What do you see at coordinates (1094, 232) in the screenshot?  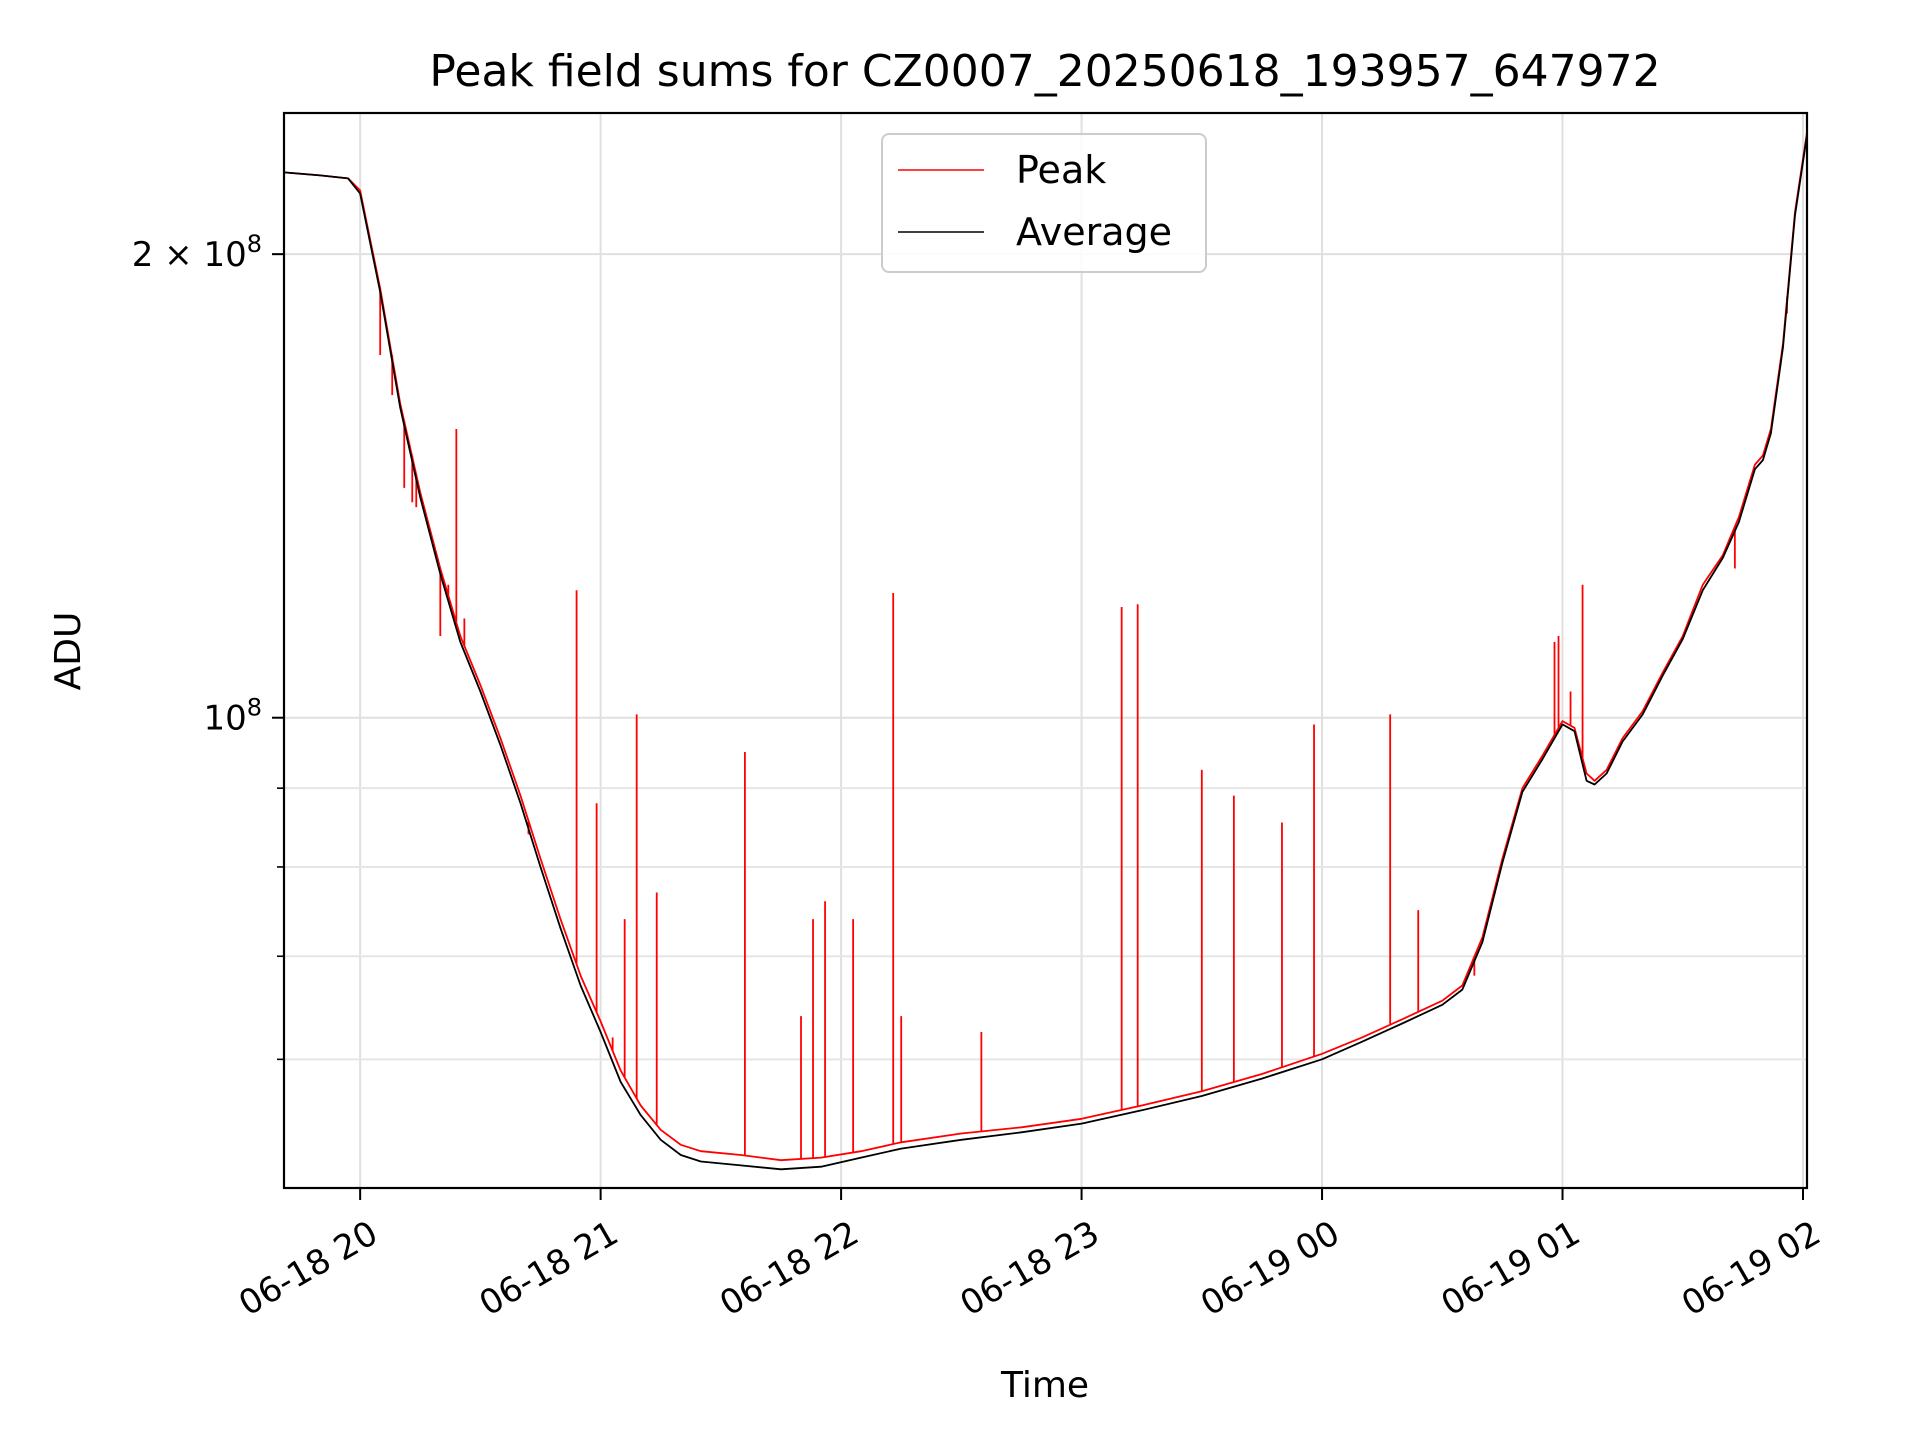 I see `legend-average-label: Average` at bounding box center [1094, 232].